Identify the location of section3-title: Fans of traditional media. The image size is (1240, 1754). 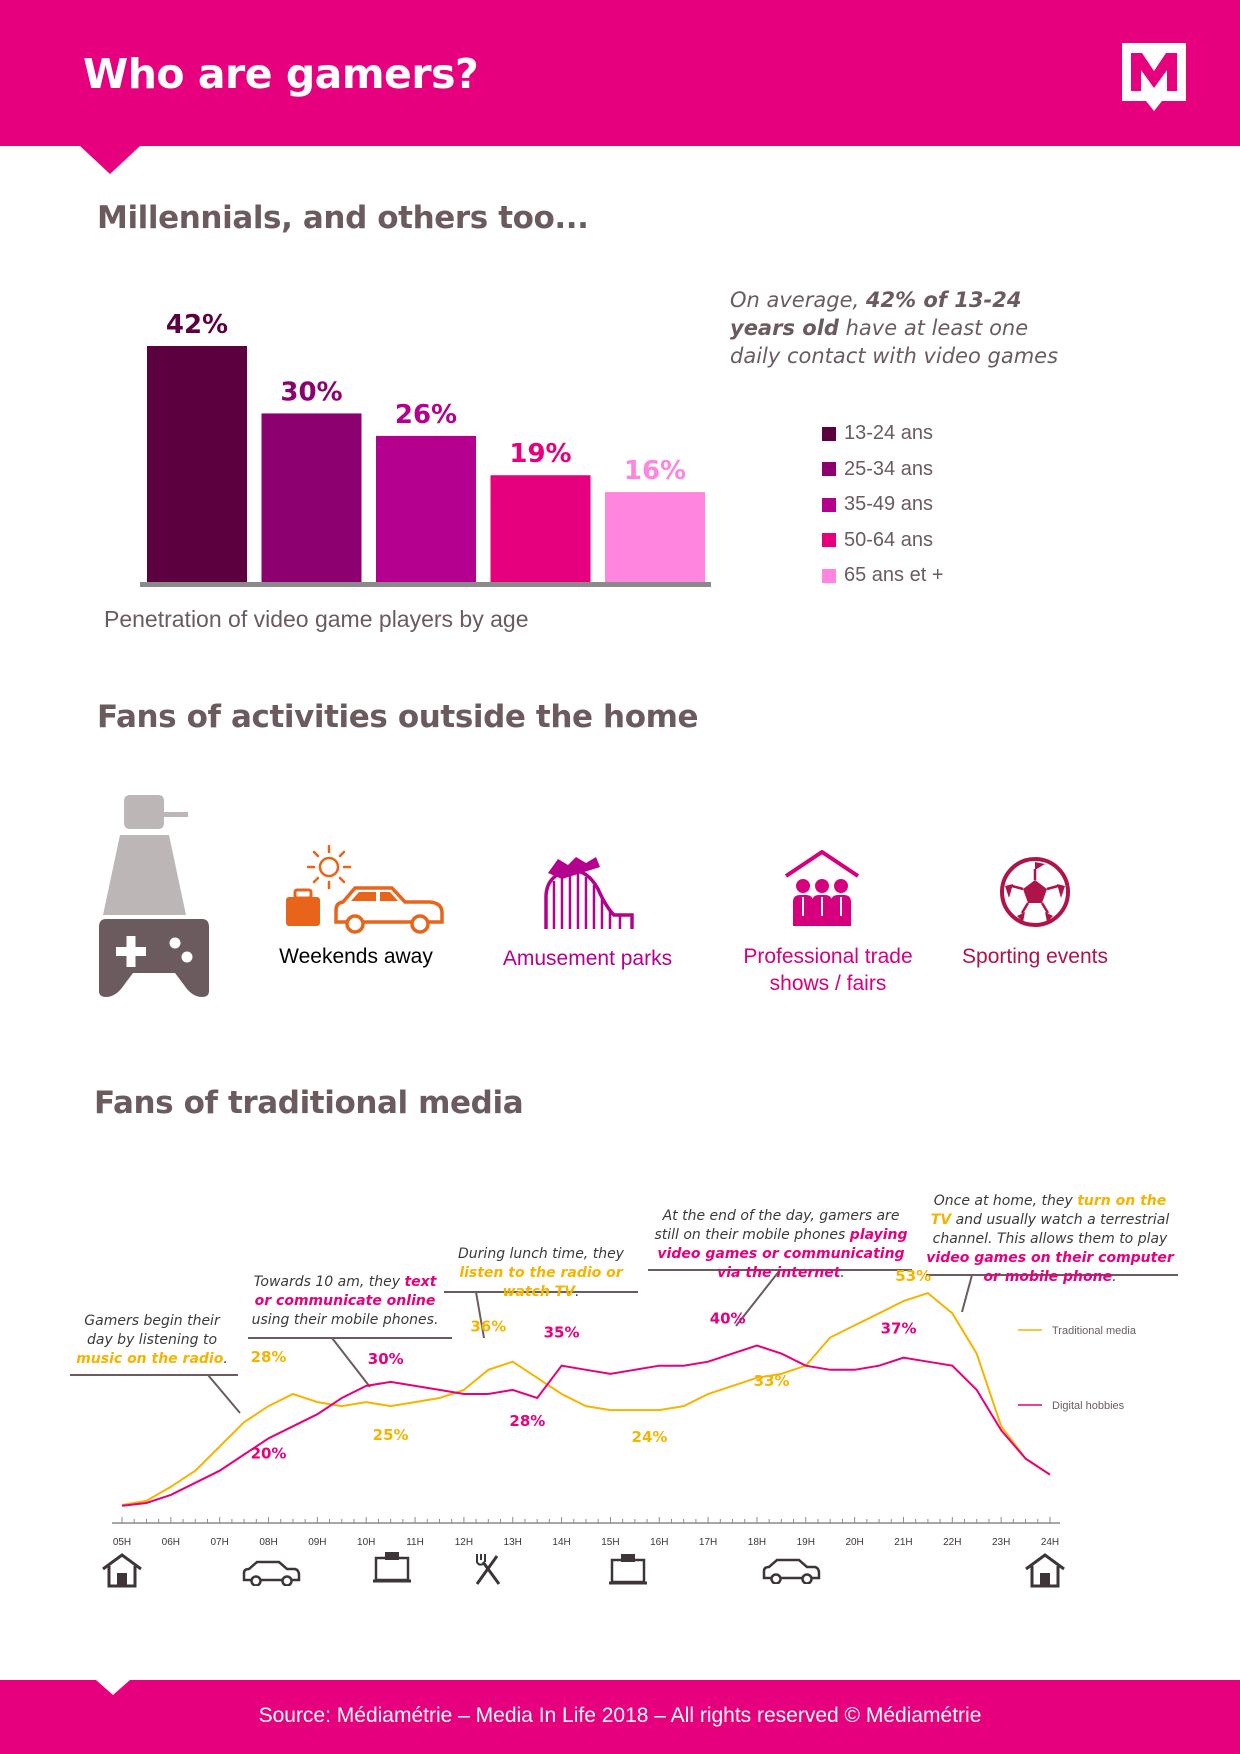
(309, 1103).